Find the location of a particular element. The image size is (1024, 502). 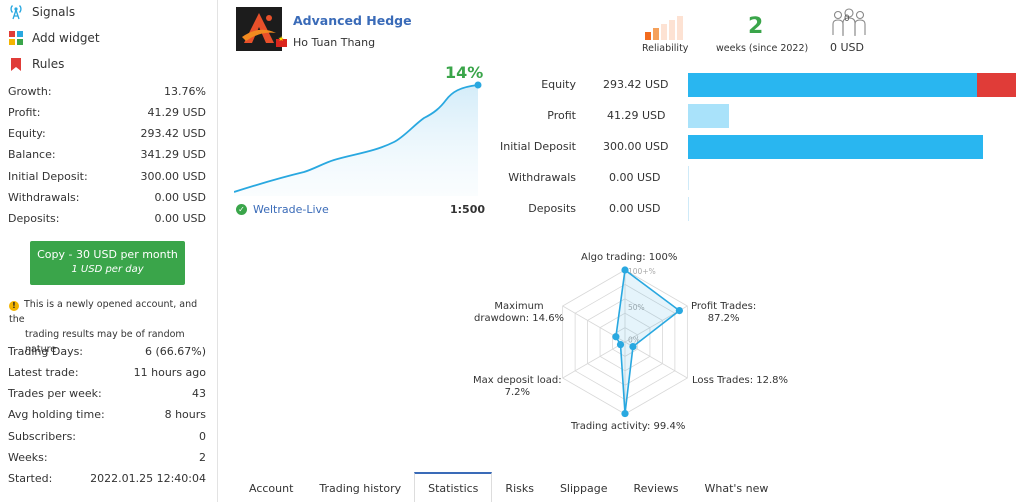

menu-item-add-widget: Add widget is located at coordinates (54, 38).